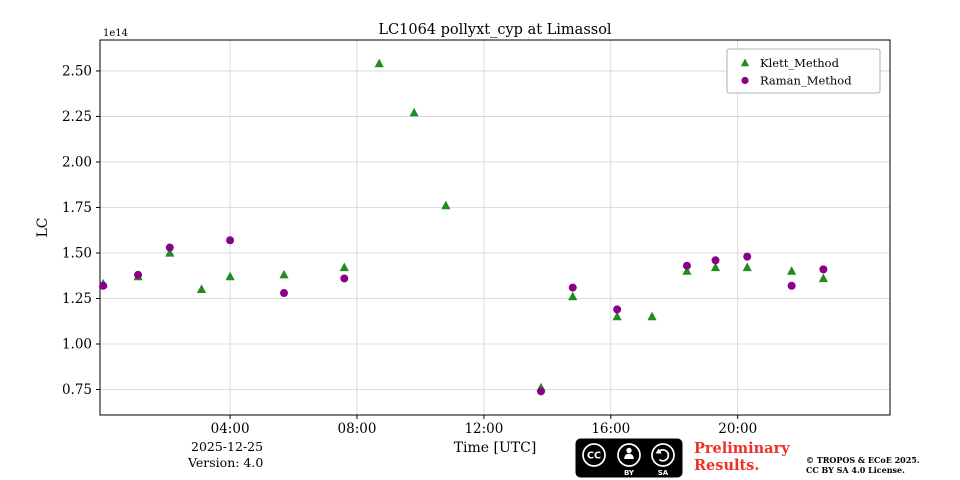 The height and width of the screenshot is (480, 960). I want to click on svg-text: 1e14, so click(115, 33).